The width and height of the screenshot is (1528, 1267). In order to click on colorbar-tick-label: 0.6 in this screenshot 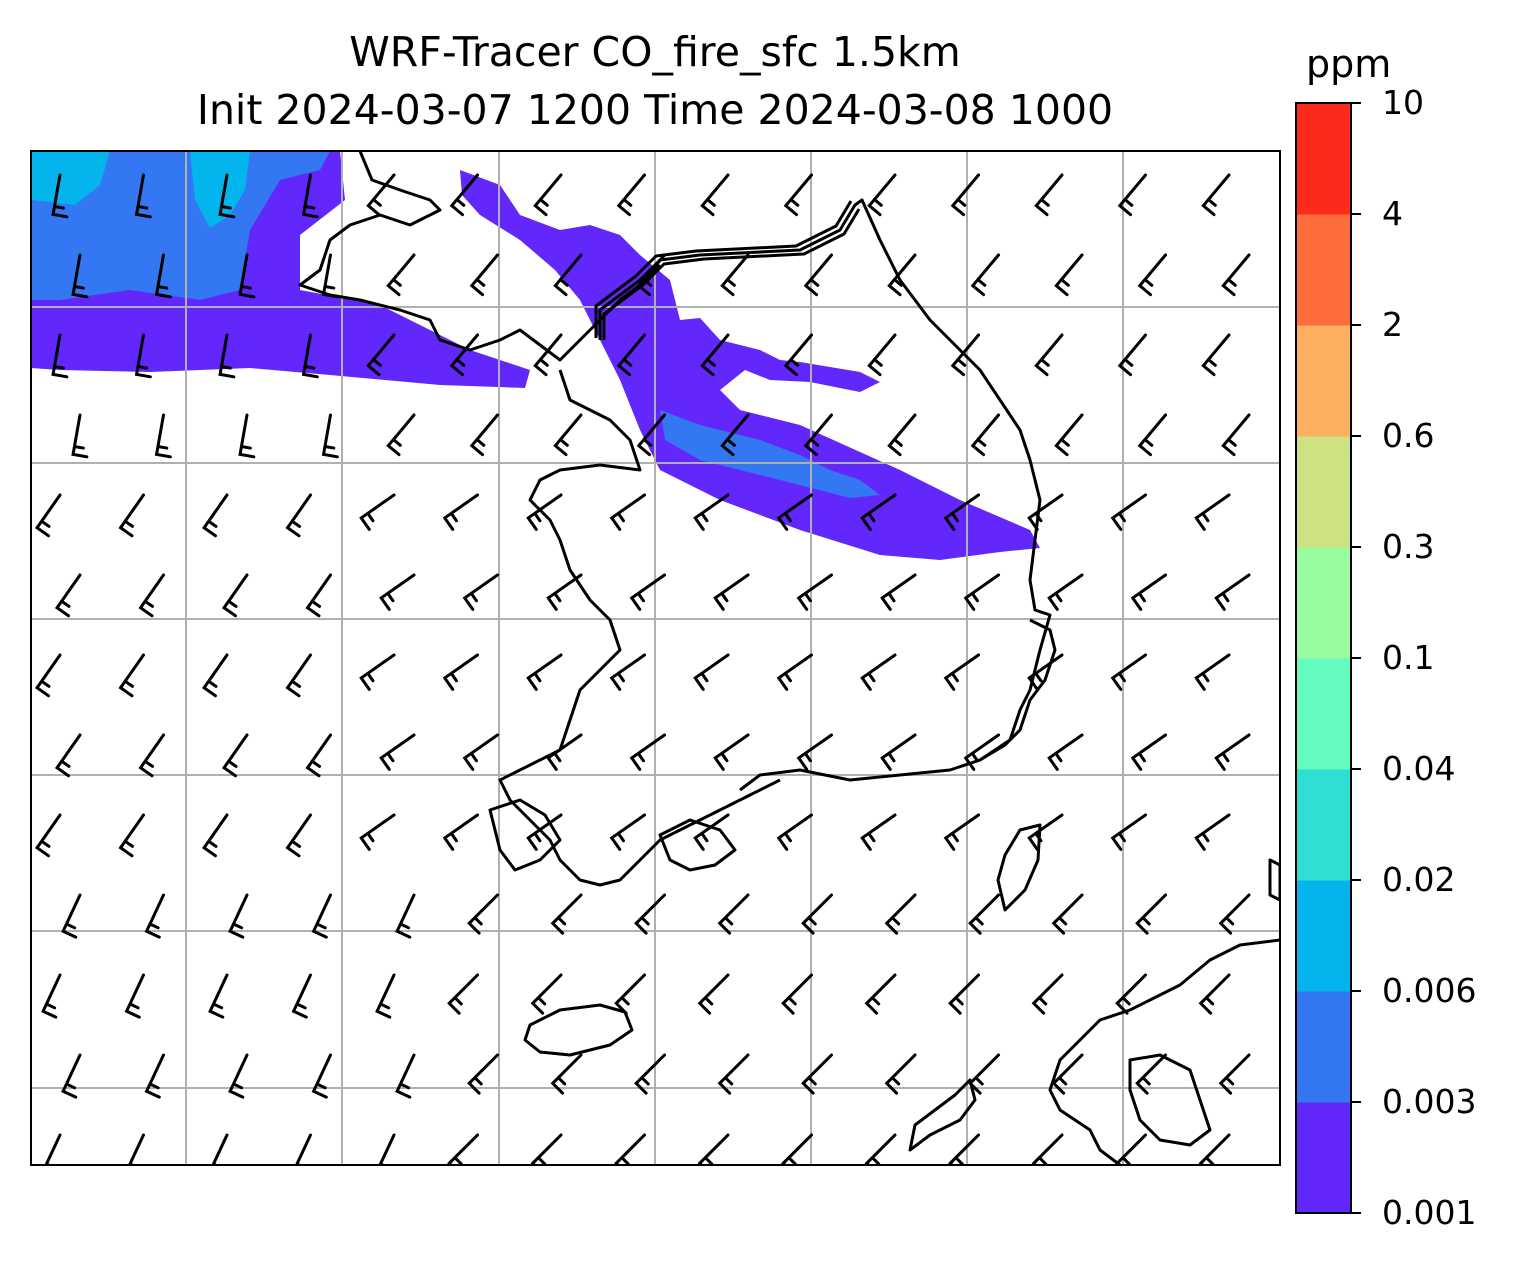, I will do `click(1408, 435)`.